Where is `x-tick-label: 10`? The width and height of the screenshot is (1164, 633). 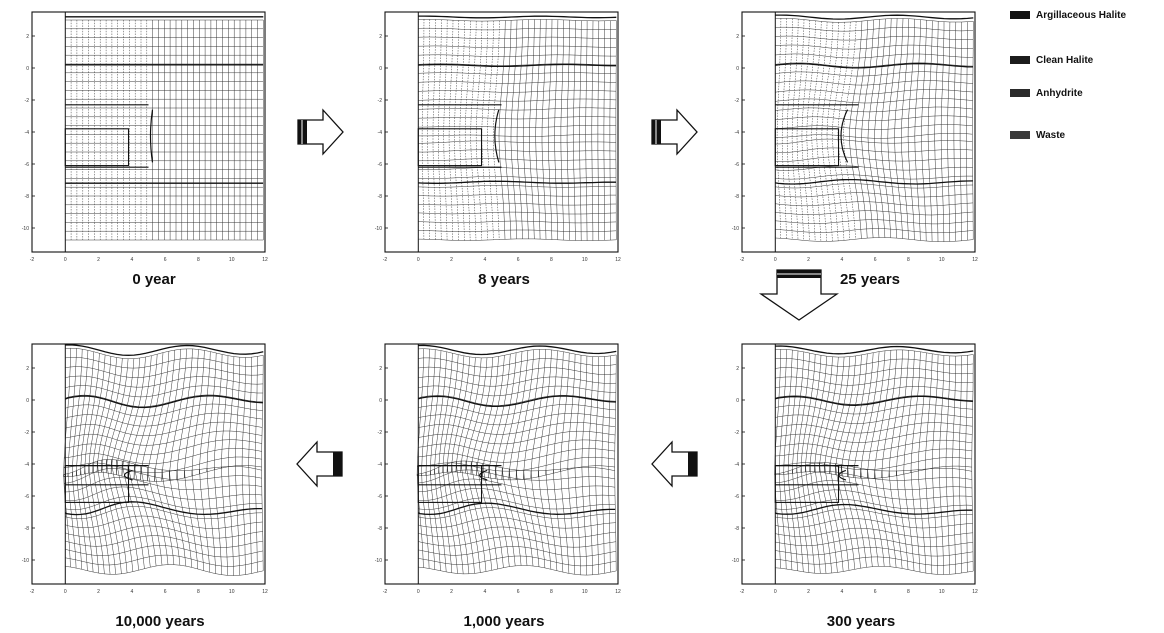
x-tick-label: 10 is located at coordinates (585, 260).